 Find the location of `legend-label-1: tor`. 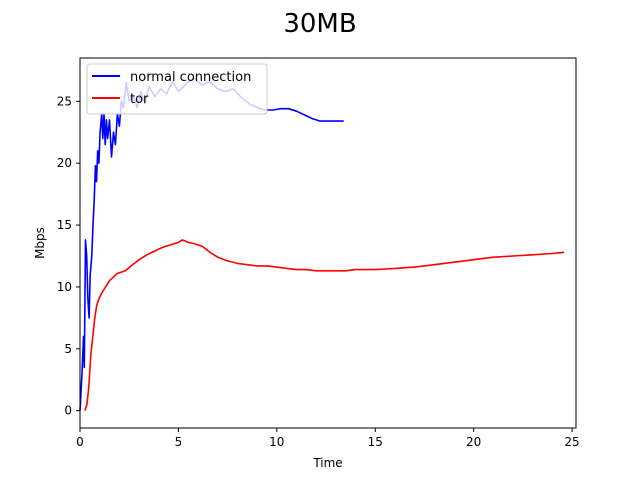

legend-label-1: tor is located at coordinates (139, 99).